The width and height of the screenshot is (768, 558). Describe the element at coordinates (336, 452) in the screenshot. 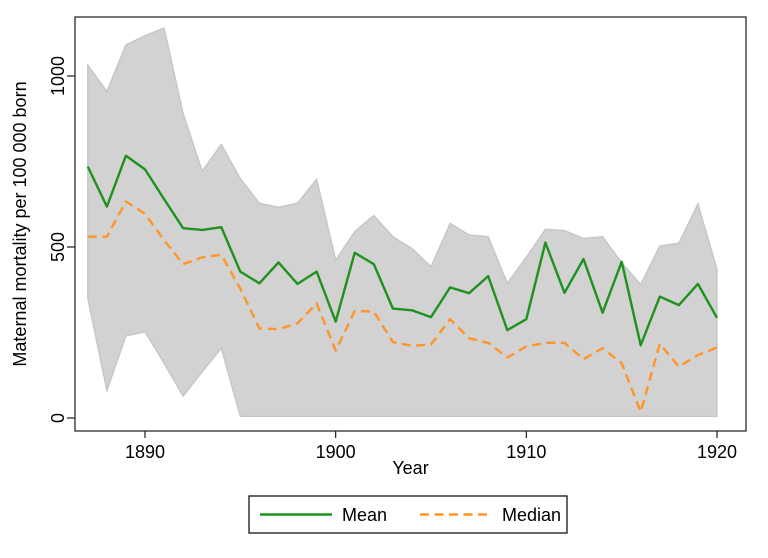

I see `x-axis-tick-label: 1900` at that location.